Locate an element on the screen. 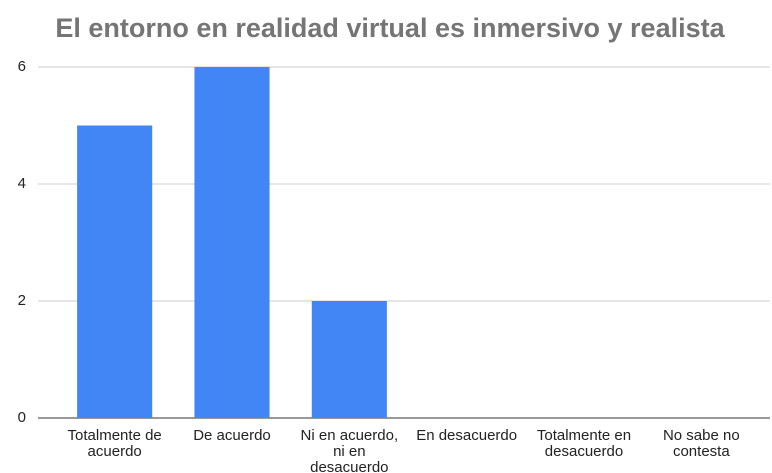  x-tick-label: Totalmente de acuerdo is located at coordinates (114, 443).